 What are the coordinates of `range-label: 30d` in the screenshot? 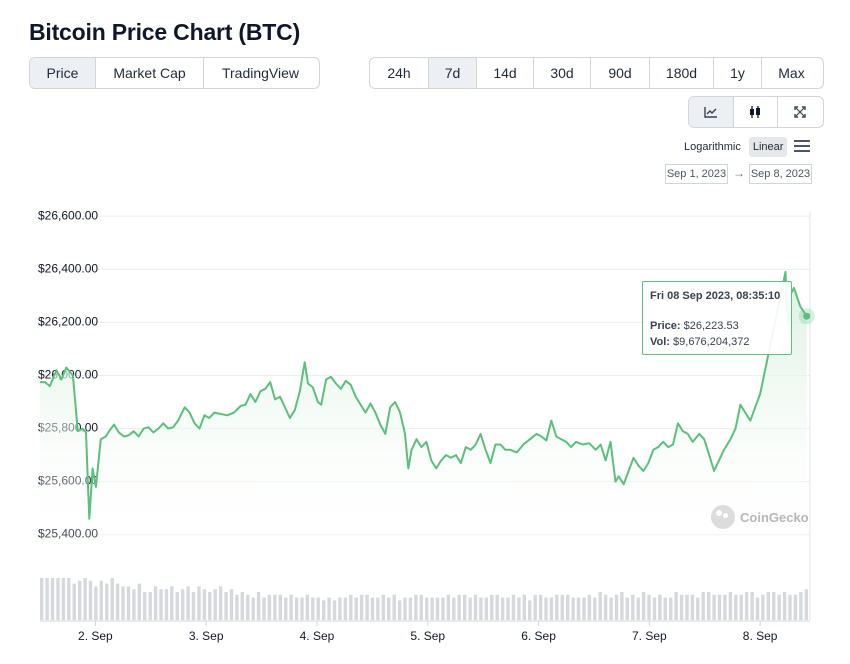 It's located at (562, 73).